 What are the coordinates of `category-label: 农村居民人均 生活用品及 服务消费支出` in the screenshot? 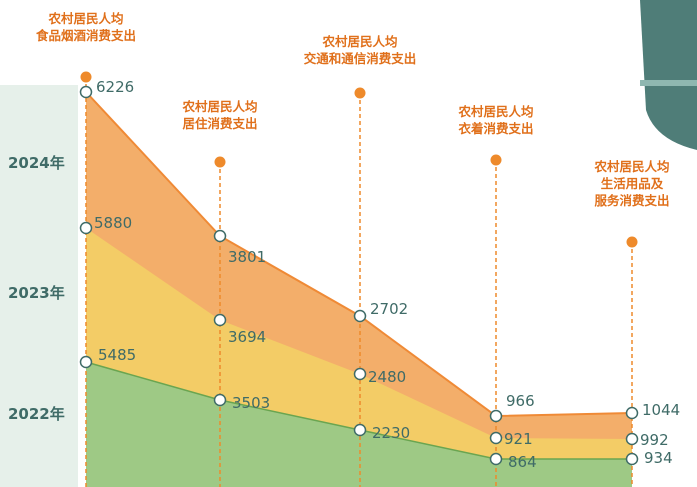 It's located at (632, 183).